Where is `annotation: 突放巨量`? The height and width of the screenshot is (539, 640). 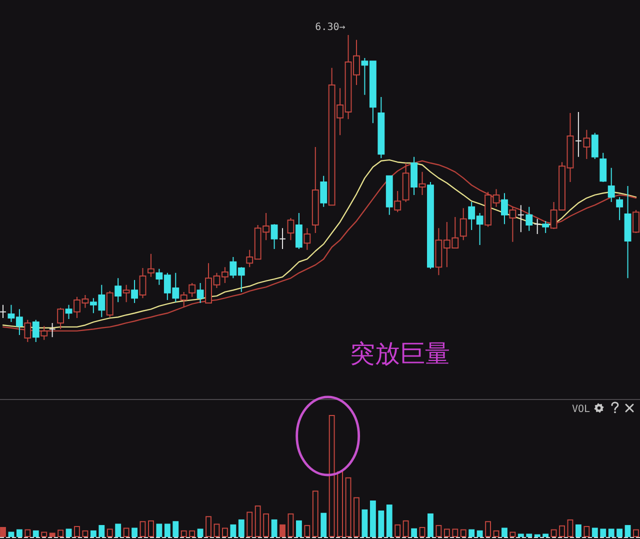
annotation: 突放巨量 is located at coordinates (400, 353).